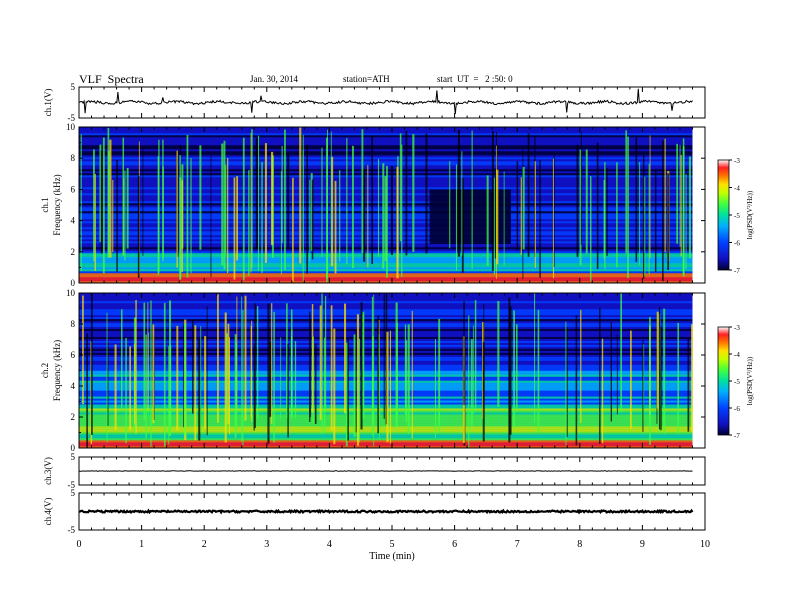  What do you see at coordinates (71, 127) in the screenshot?
I see `y-tick-label: 10` at bounding box center [71, 127].